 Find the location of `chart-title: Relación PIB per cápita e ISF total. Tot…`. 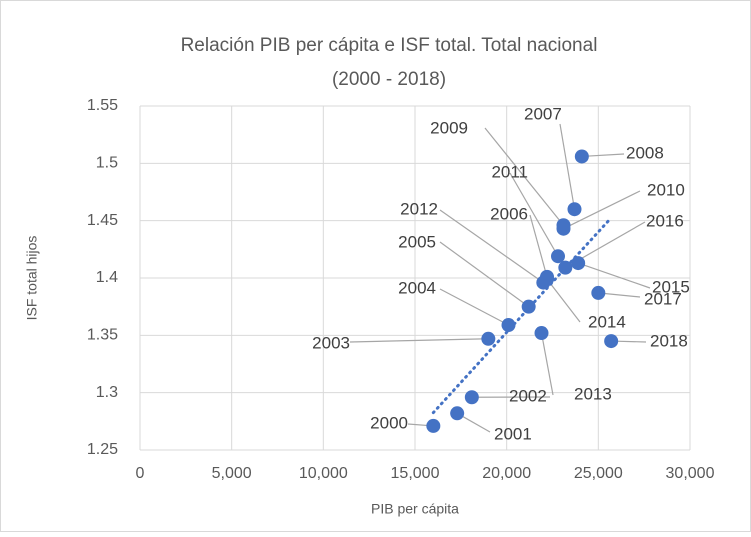

chart-title: Relación PIB per cápita e ISF total. Tot… is located at coordinates (389, 45).